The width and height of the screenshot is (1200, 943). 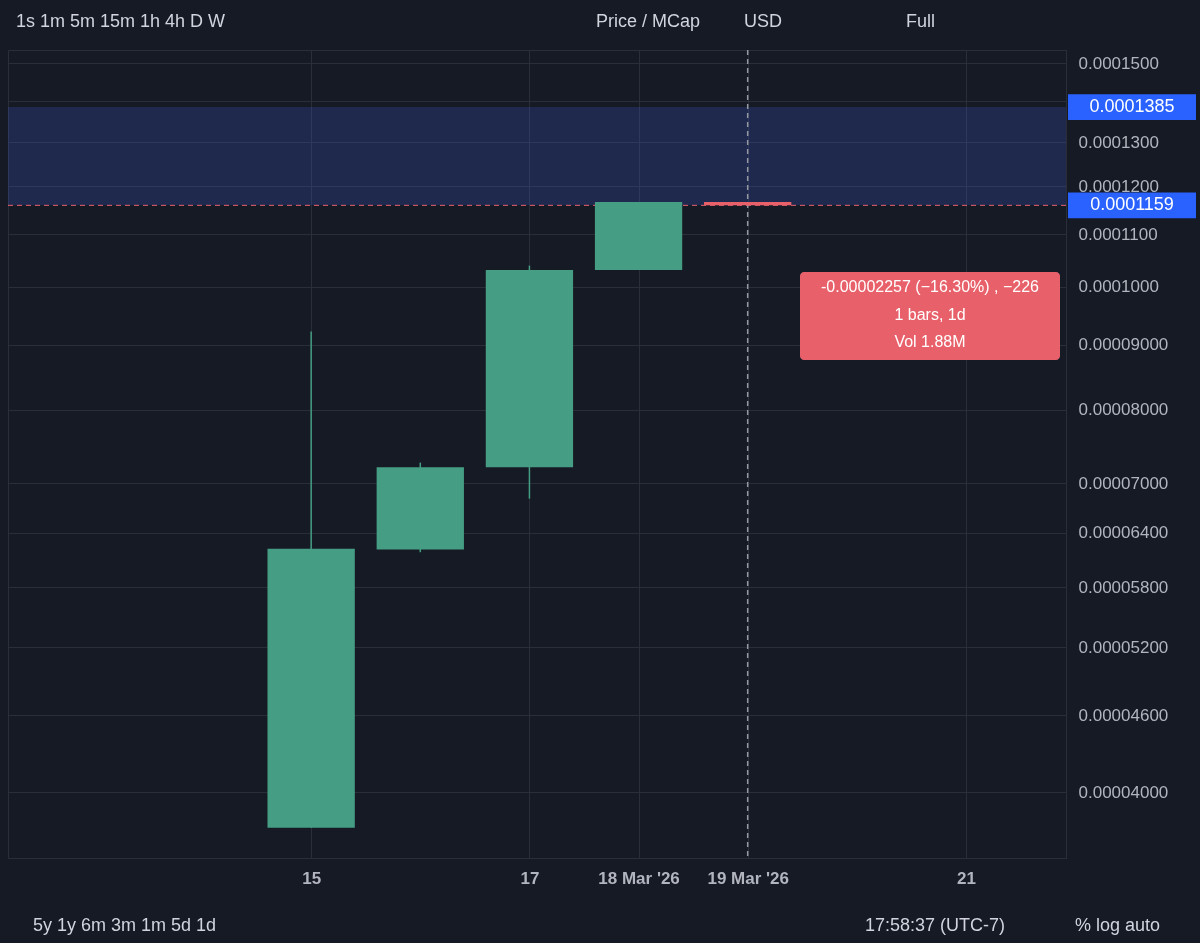 I want to click on x-tick-label: 18 Mar '26, so click(x=639, y=878).